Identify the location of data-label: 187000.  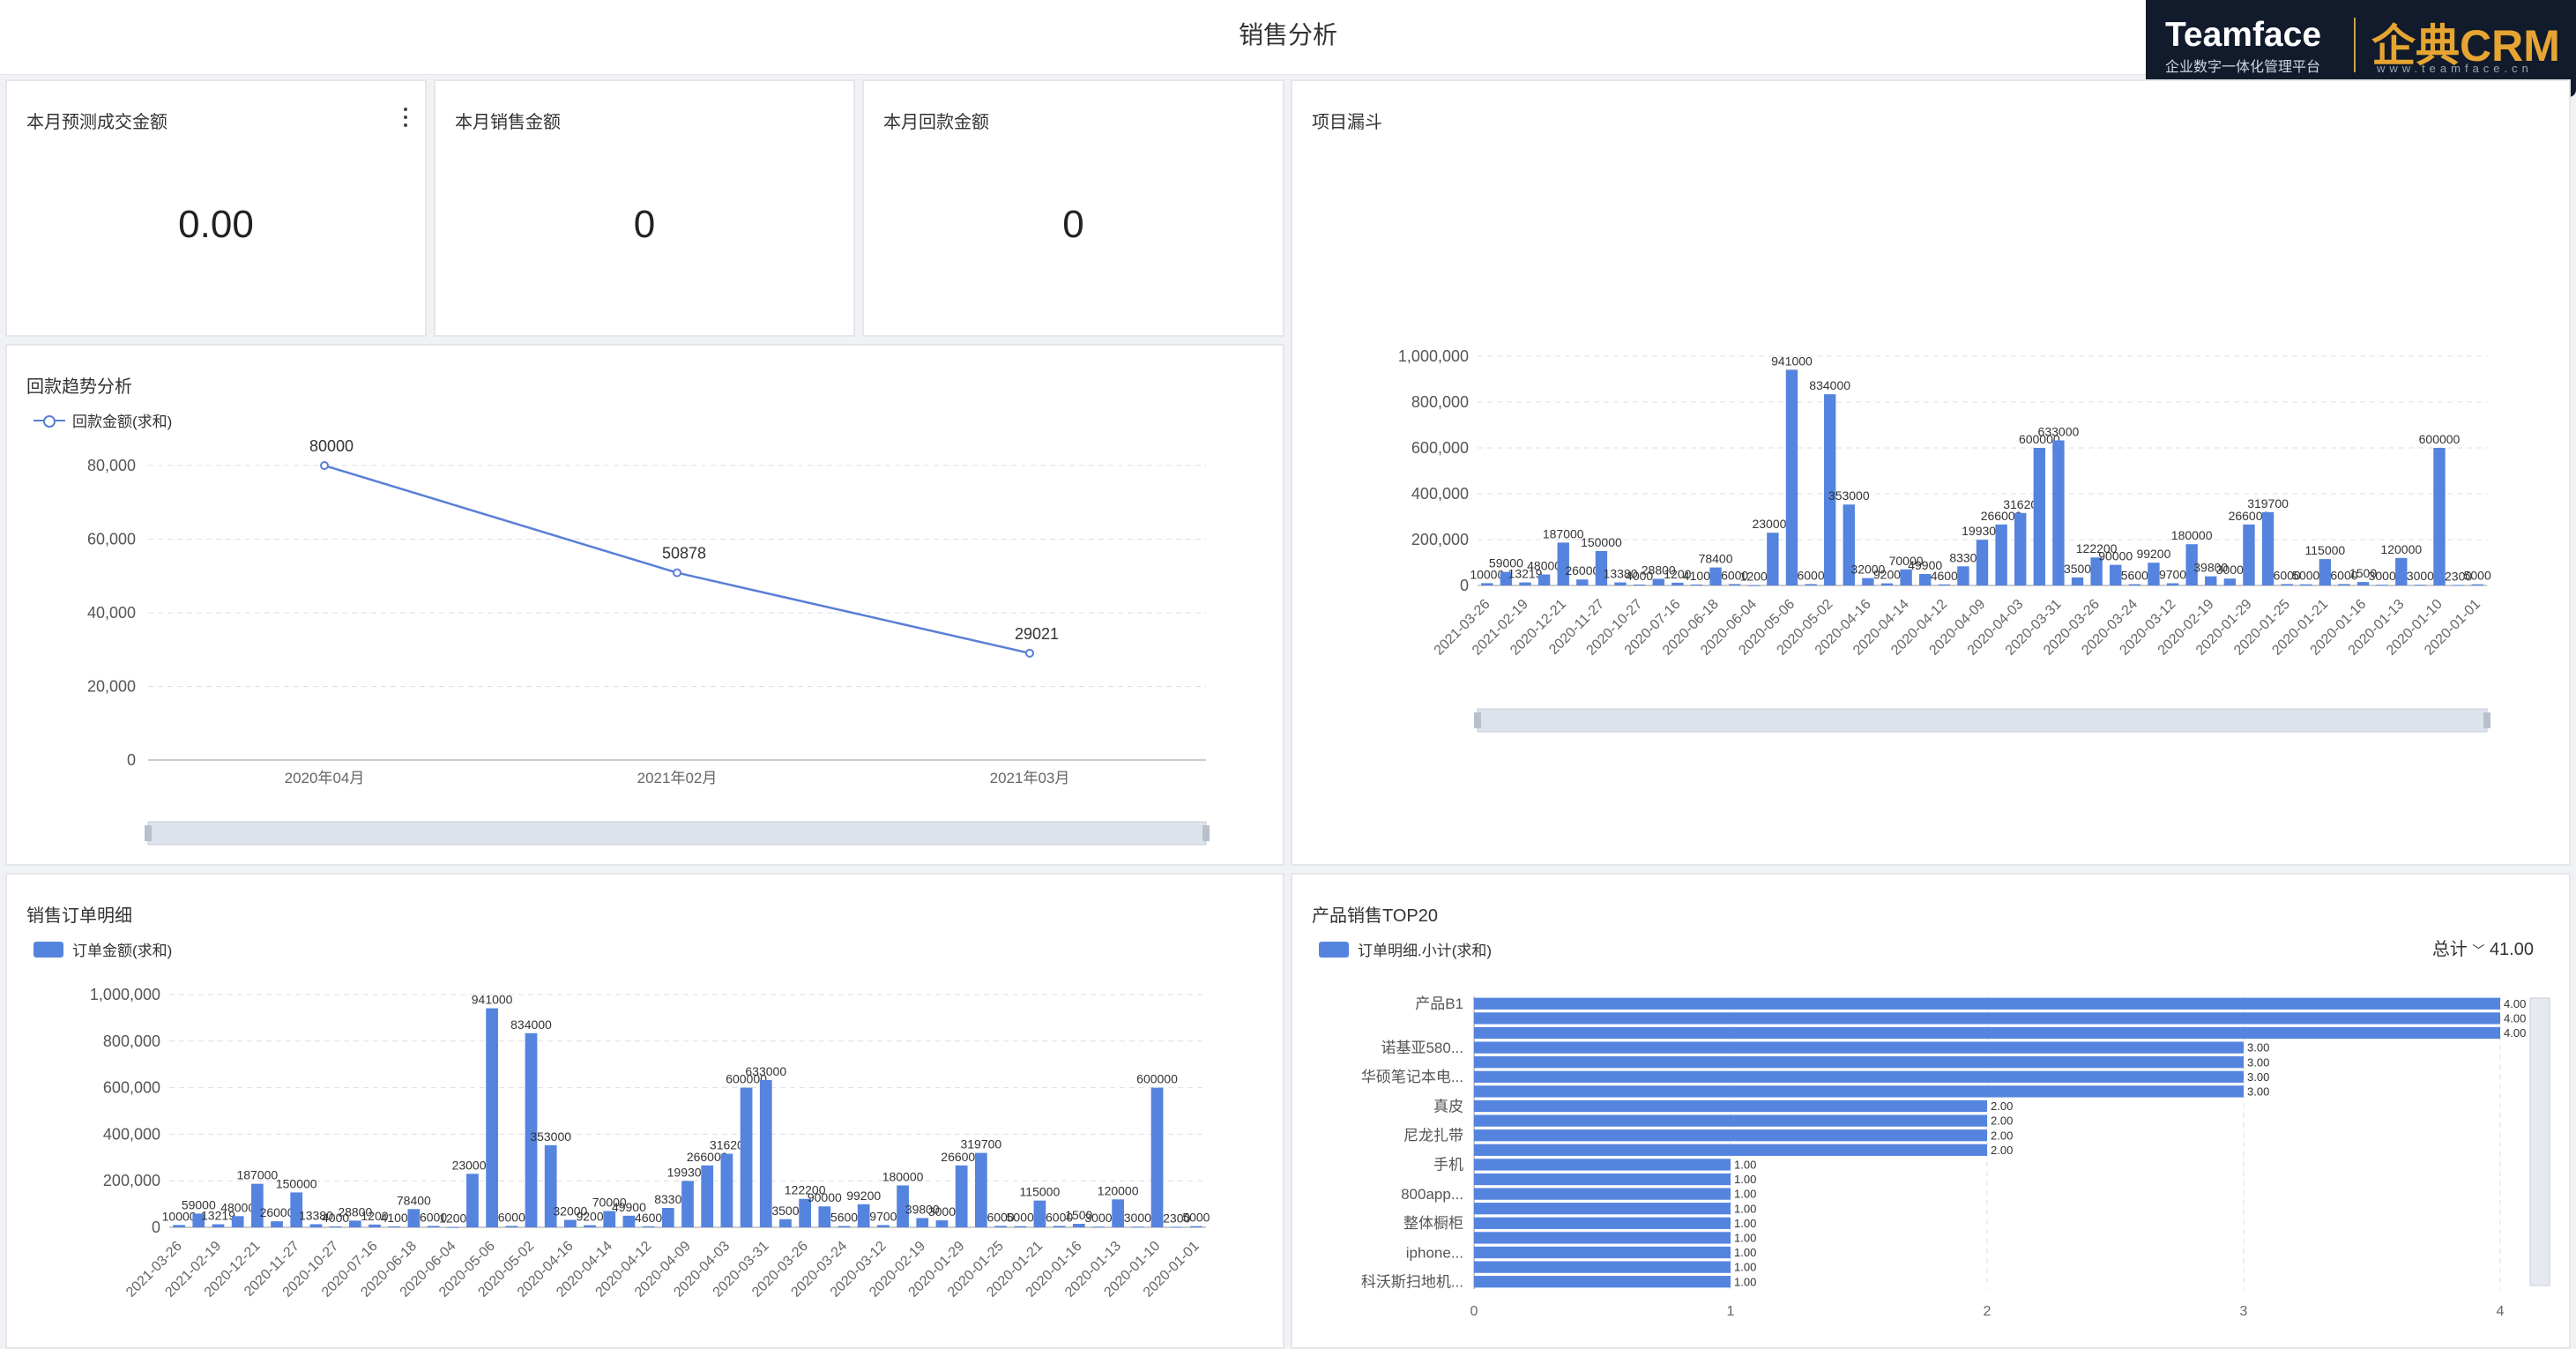
(257, 1175).